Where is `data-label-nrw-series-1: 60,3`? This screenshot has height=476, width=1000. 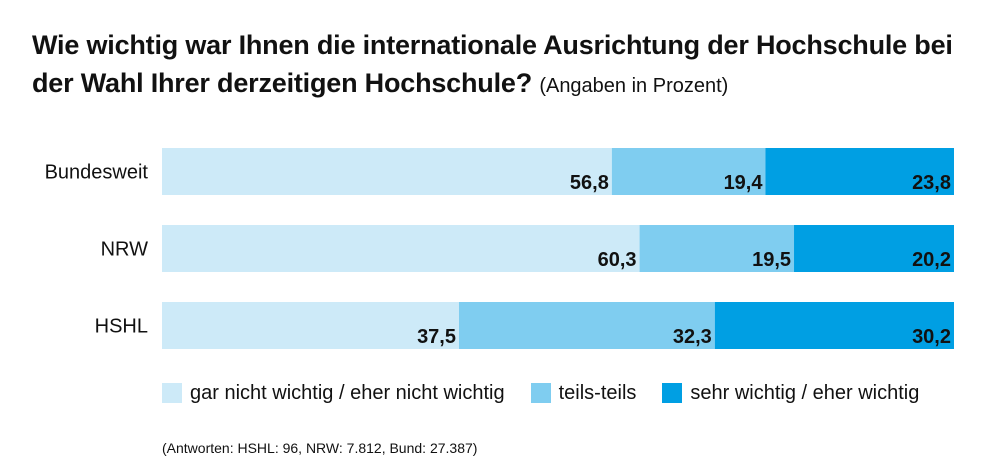 data-label-nrw-series-1: 60,3 is located at coordinates (617, 260).